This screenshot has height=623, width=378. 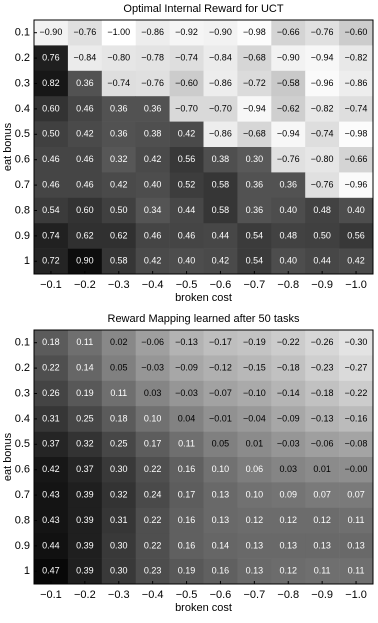 I want to click on cell-label: 0.03, so click(x=153, y=393).